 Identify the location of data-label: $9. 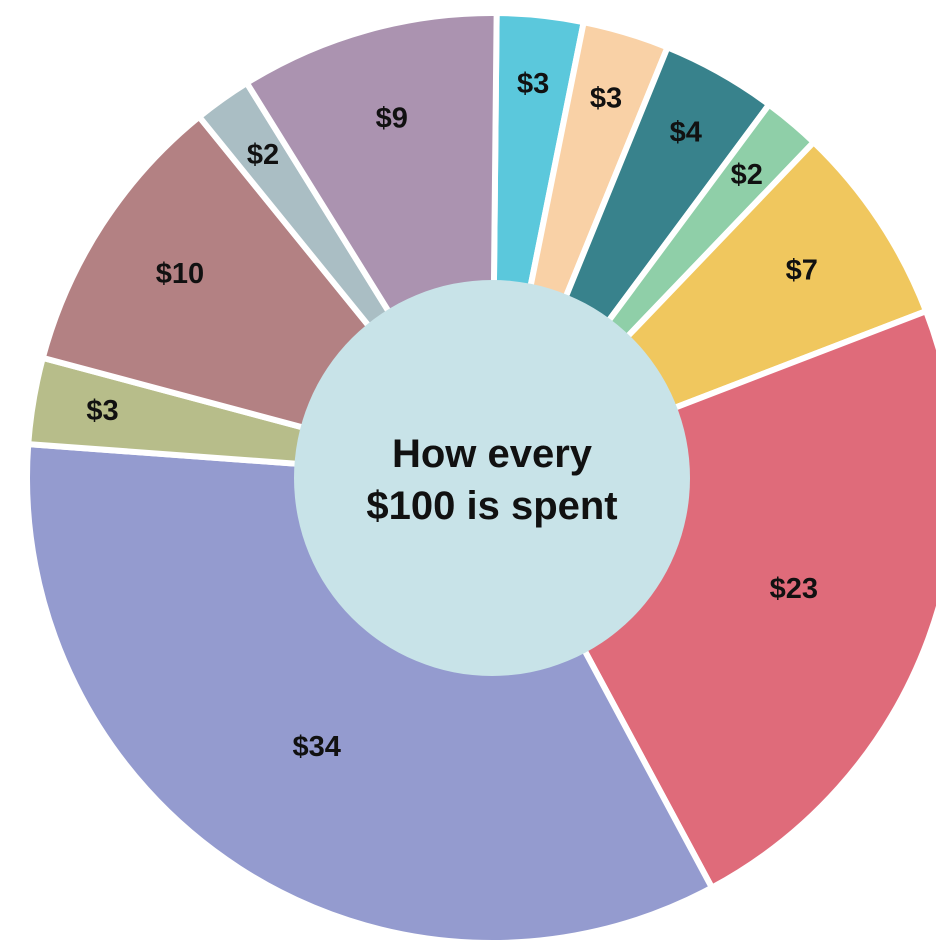
(392, 118).